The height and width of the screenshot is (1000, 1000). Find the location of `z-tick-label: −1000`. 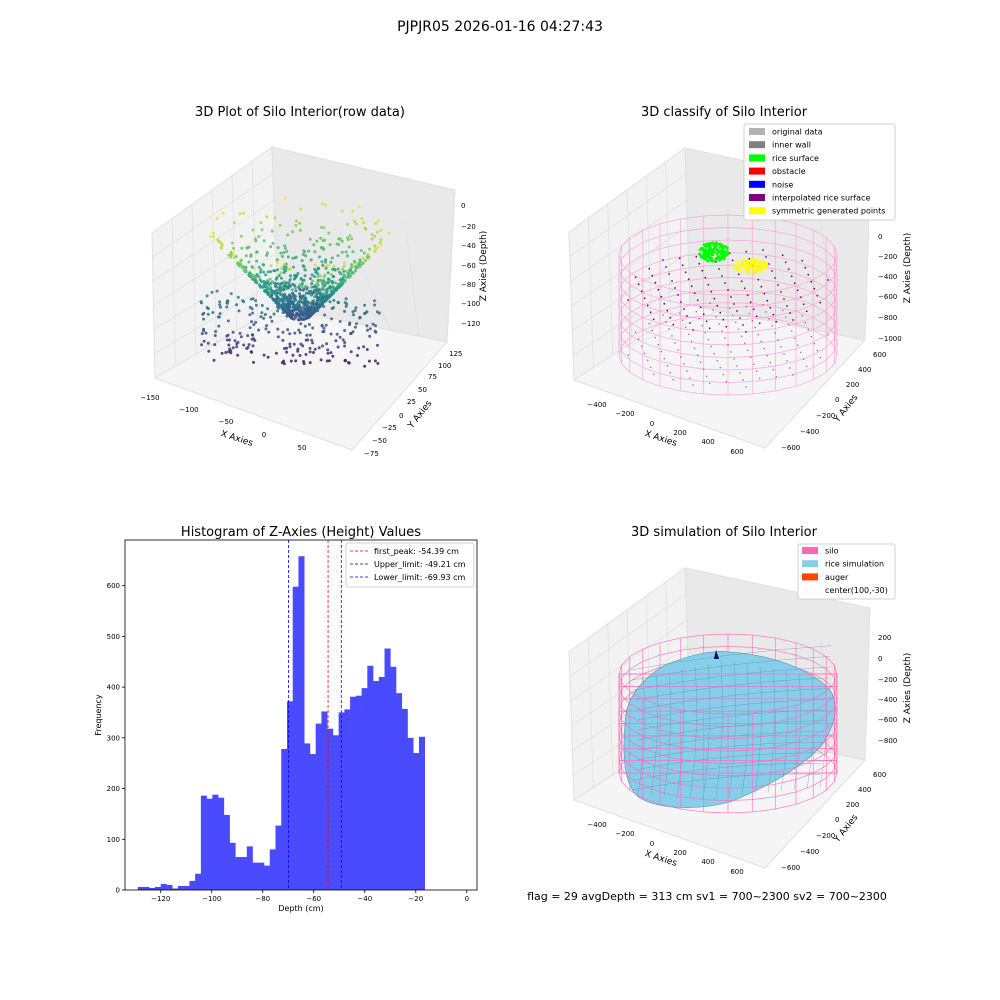

z-tick-label: −1000 is located at coordinates (890, 339).